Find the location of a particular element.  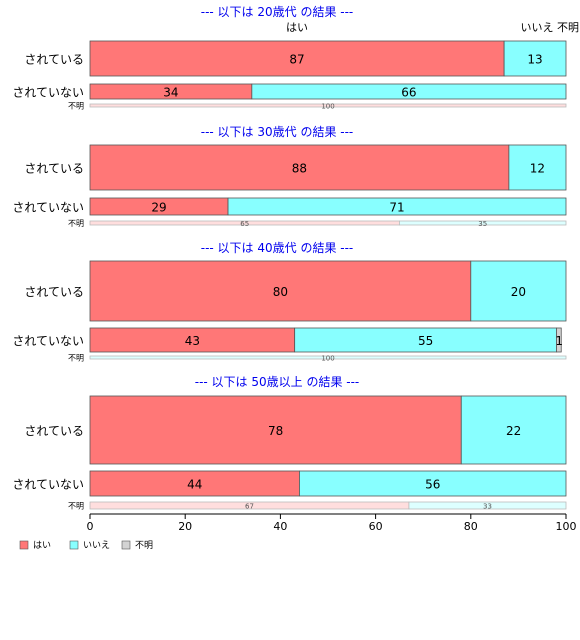

data-label: 1 is located at coordinates (559, 341).